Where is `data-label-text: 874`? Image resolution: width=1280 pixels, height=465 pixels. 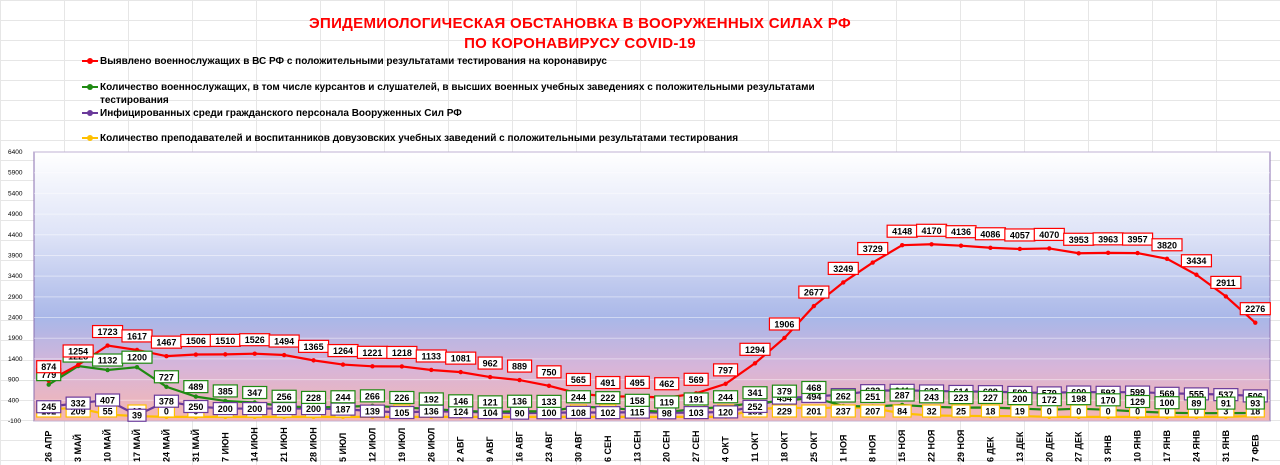
data-label-text: 874 is located at coordinates (48, 367).